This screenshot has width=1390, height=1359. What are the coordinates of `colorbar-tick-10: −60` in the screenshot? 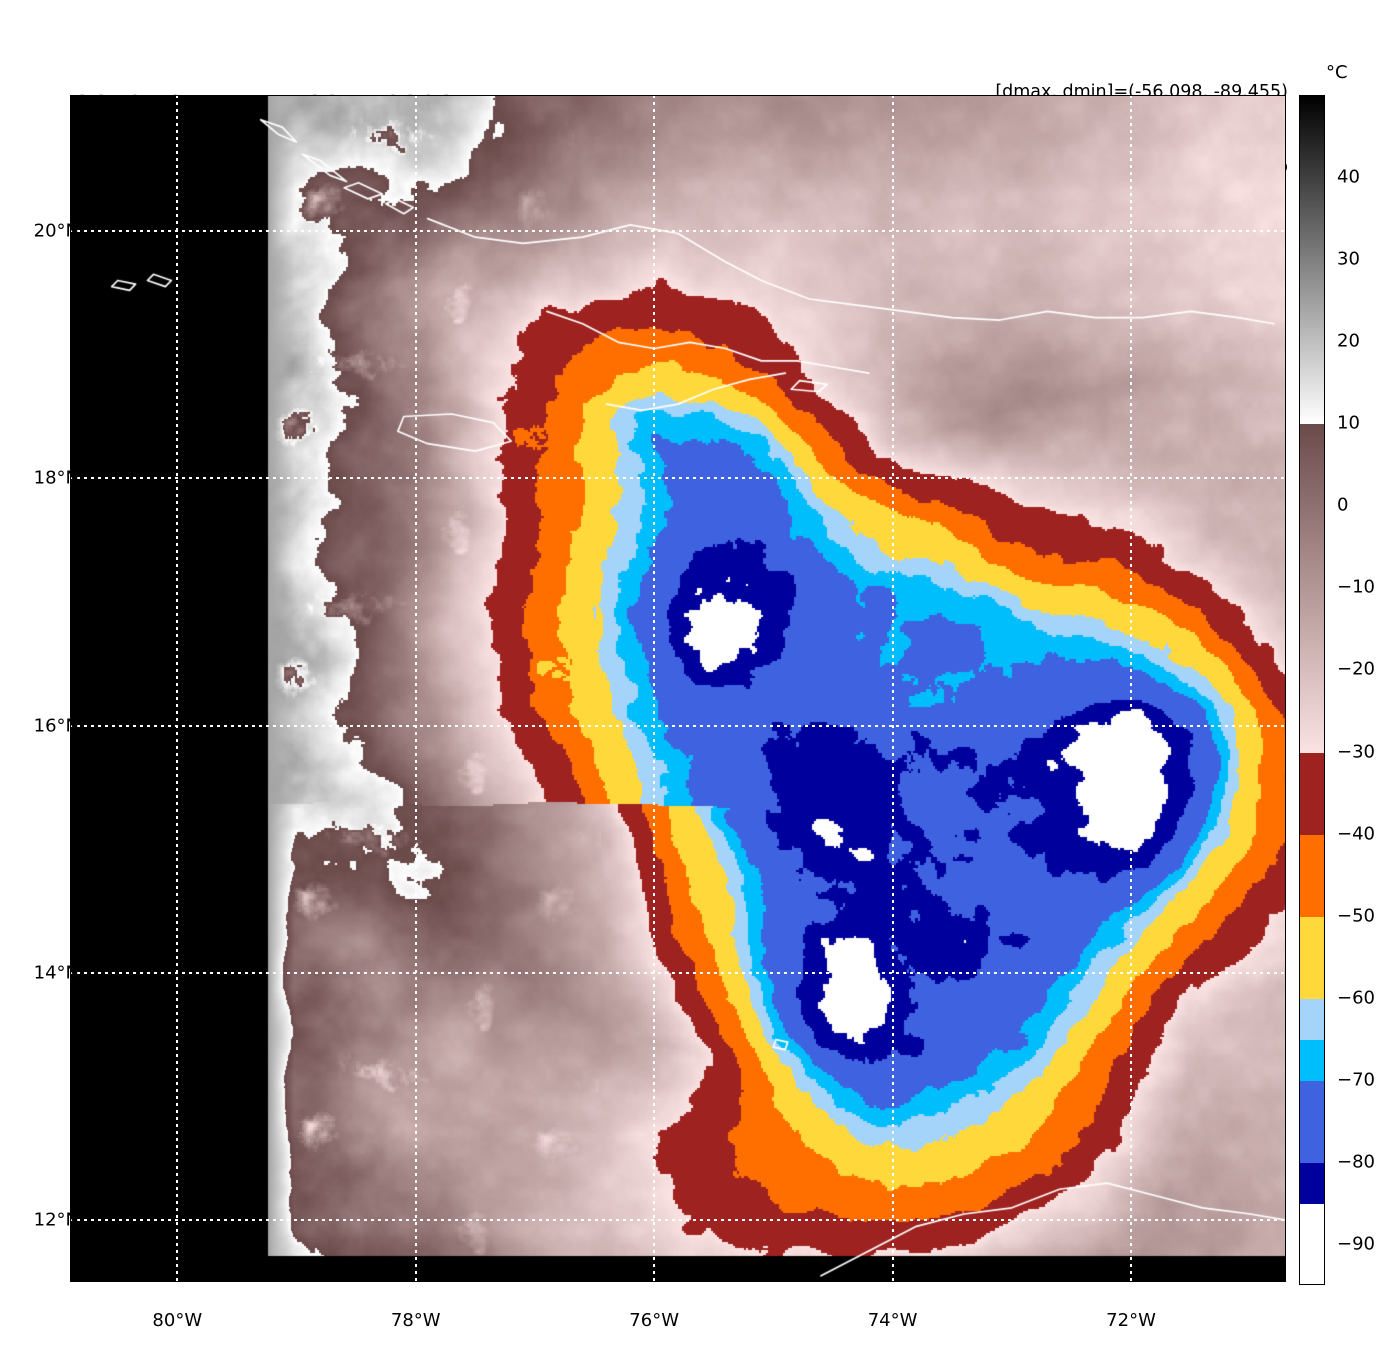 It's located at (1356, 998).